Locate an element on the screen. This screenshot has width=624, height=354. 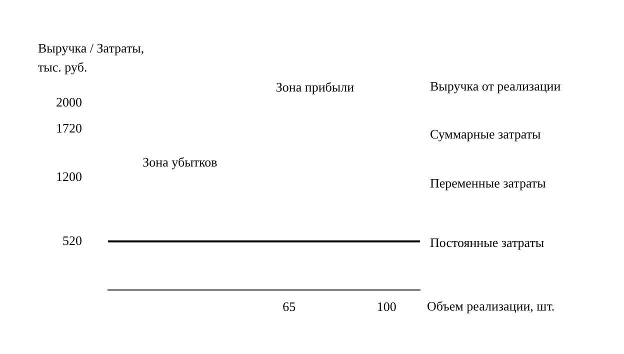
text: Зона прибыли is located at coordinates (315, 86).